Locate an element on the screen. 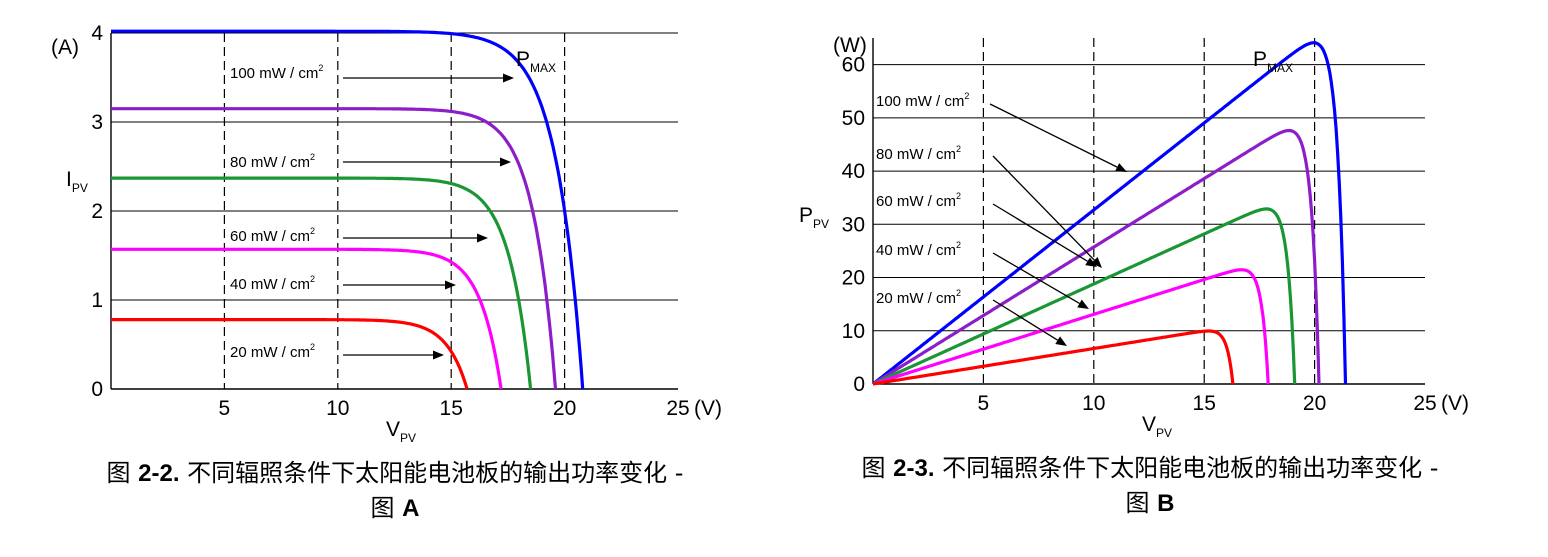  chart-b-legend-arrow-2-shaft is located at coordinates (1043, 208).